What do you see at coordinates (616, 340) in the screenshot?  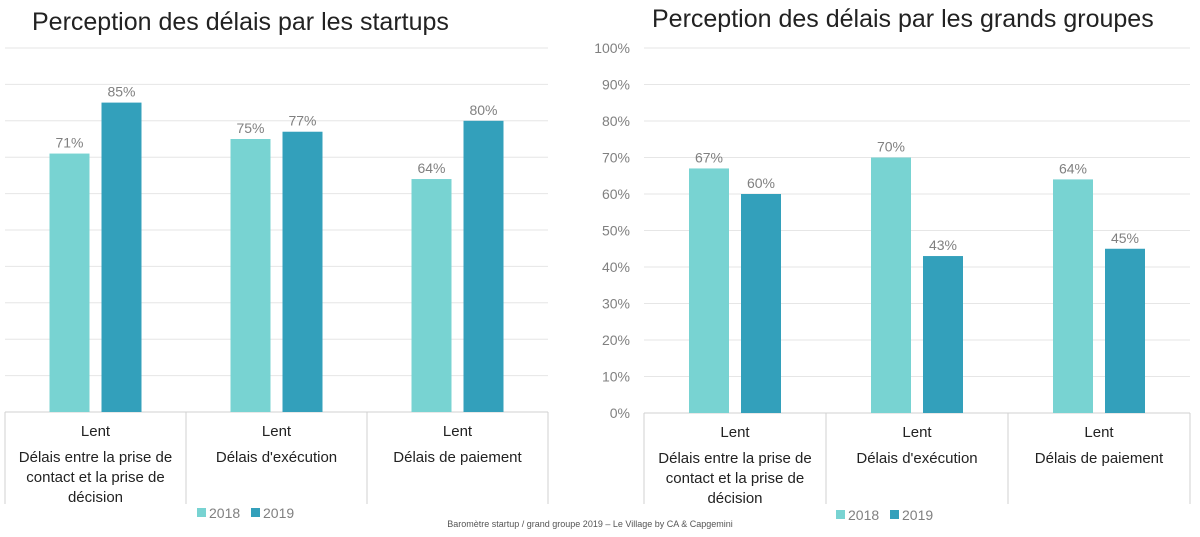 I see `y-tick-label: 20%` at bounding box center [616, 340].